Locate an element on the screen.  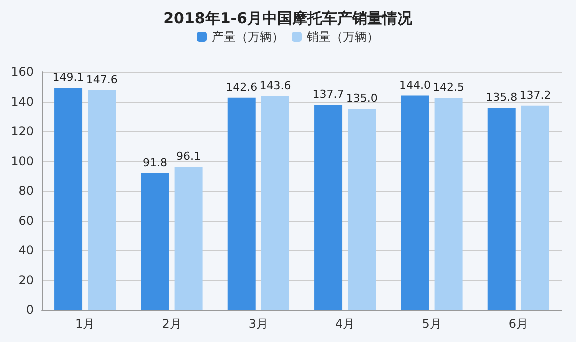
x-tick-label: 4月 is located at coordinates (346, 324).